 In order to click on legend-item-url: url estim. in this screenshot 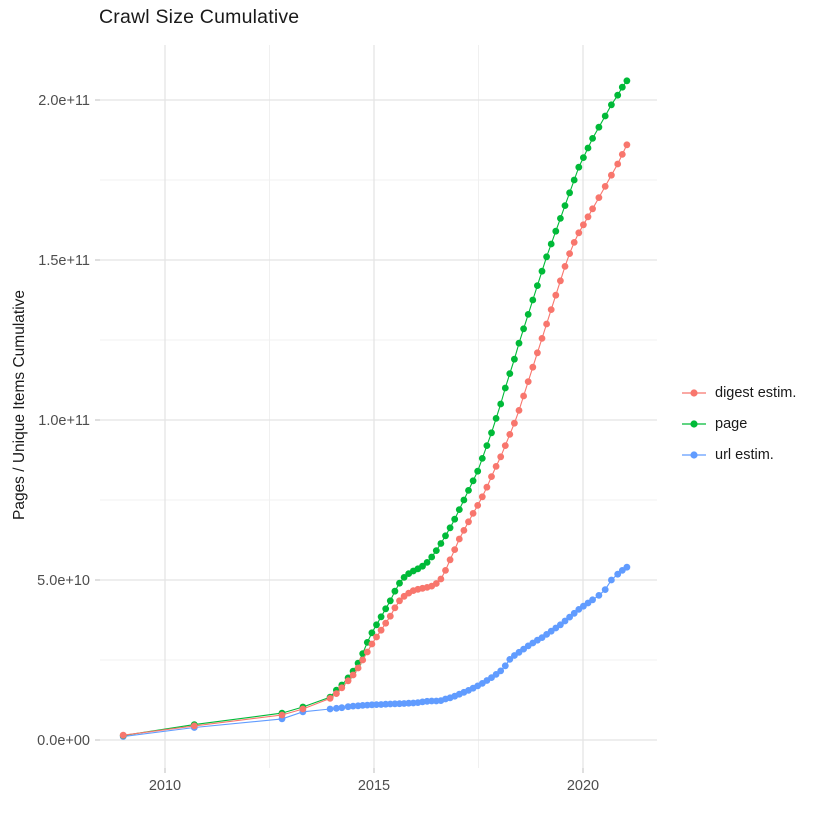, I will do `click(738, 454)`.